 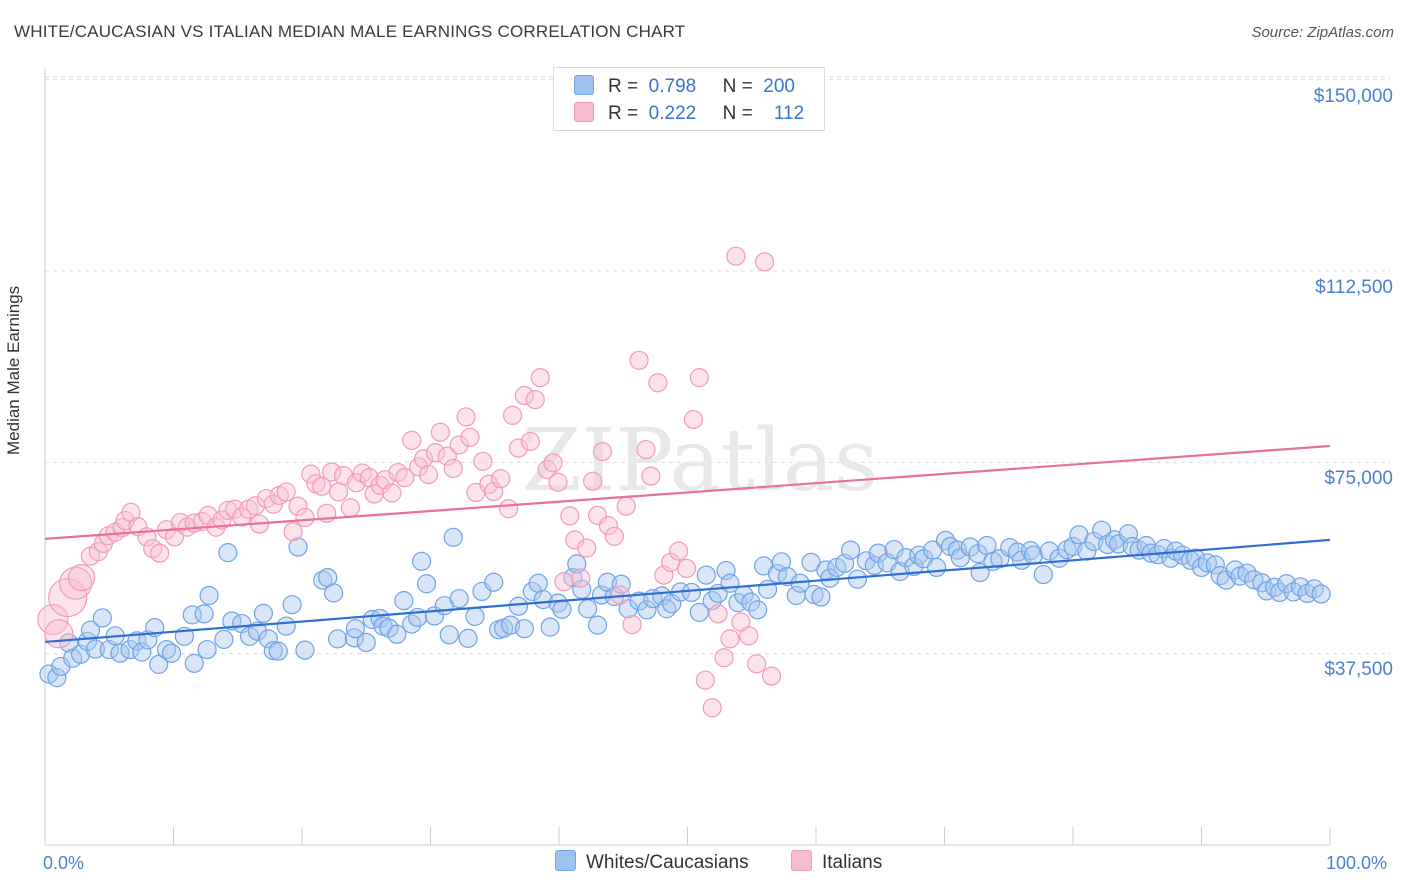 I want to click on italians-trend-line, so click(x=687, y=492).